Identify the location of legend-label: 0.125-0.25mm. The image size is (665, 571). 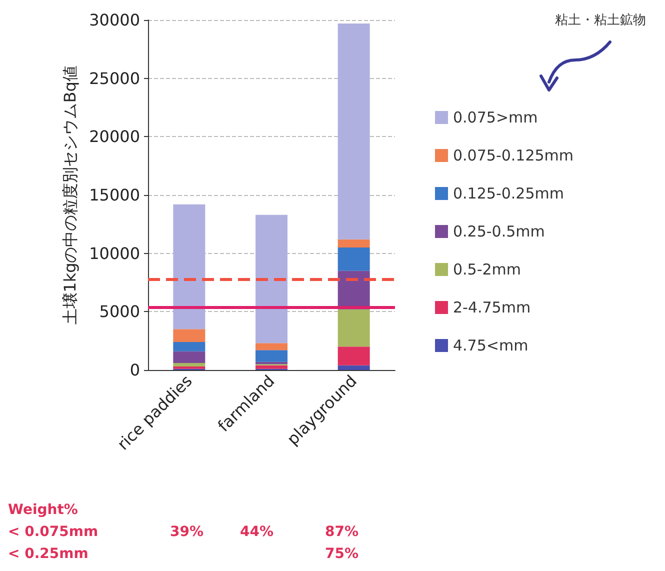
(508, 193).